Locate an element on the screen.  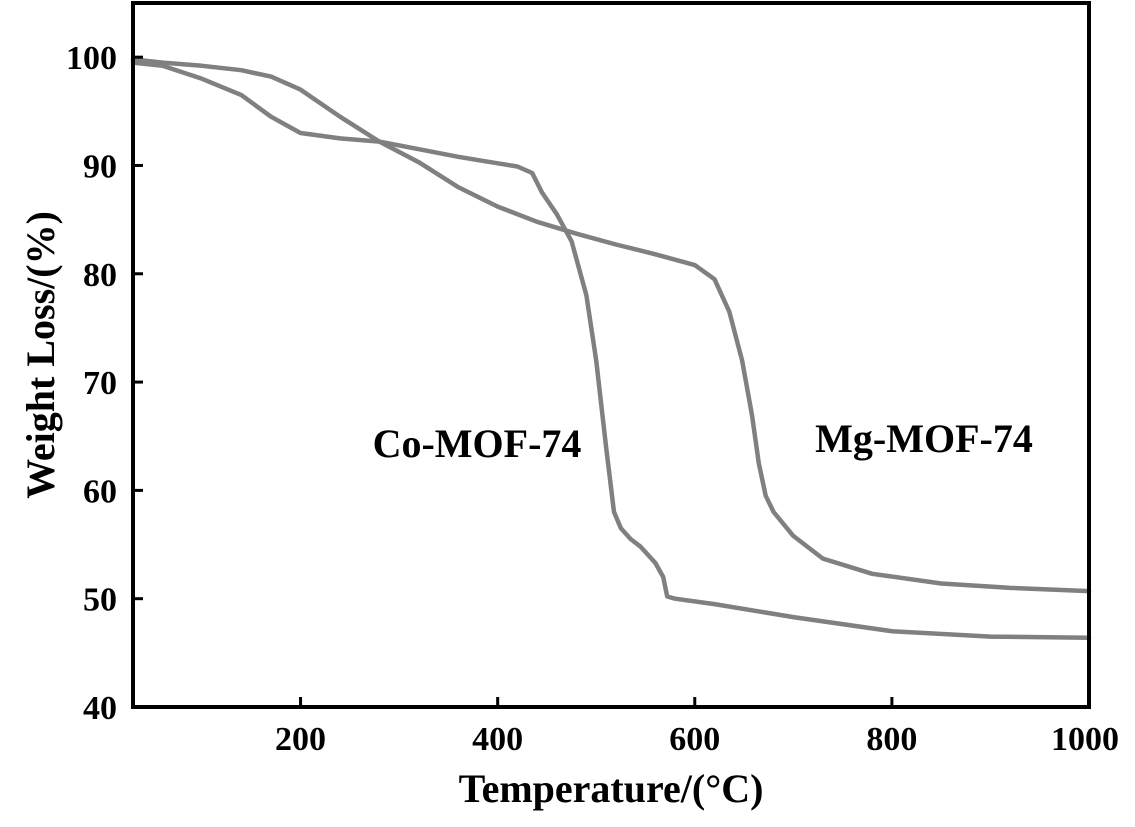
series-label-mg-mof-74: Mg-MOF-74 is located at coordinates (924, 438).